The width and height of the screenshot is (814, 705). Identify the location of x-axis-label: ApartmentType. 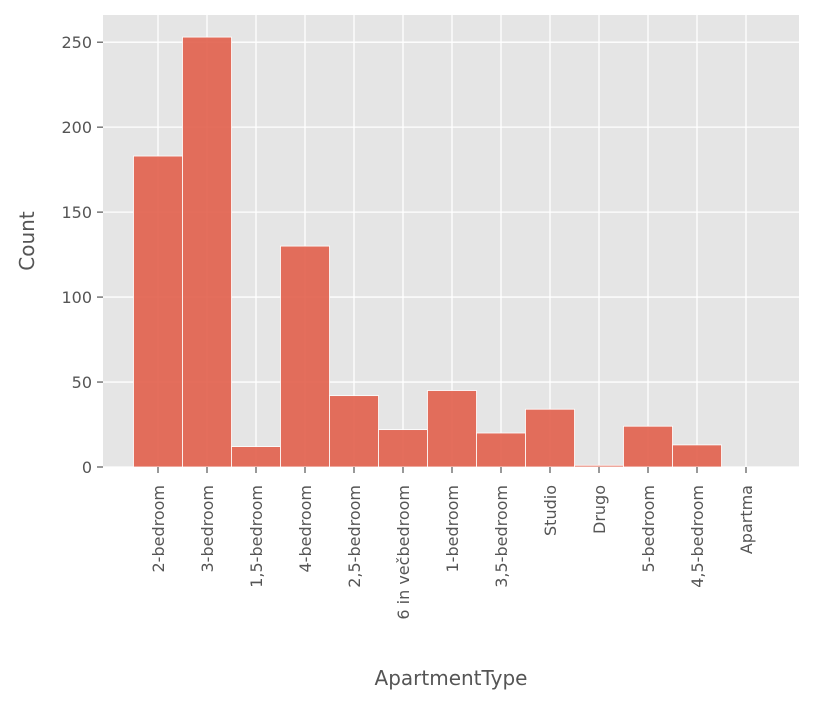
(451, 678).